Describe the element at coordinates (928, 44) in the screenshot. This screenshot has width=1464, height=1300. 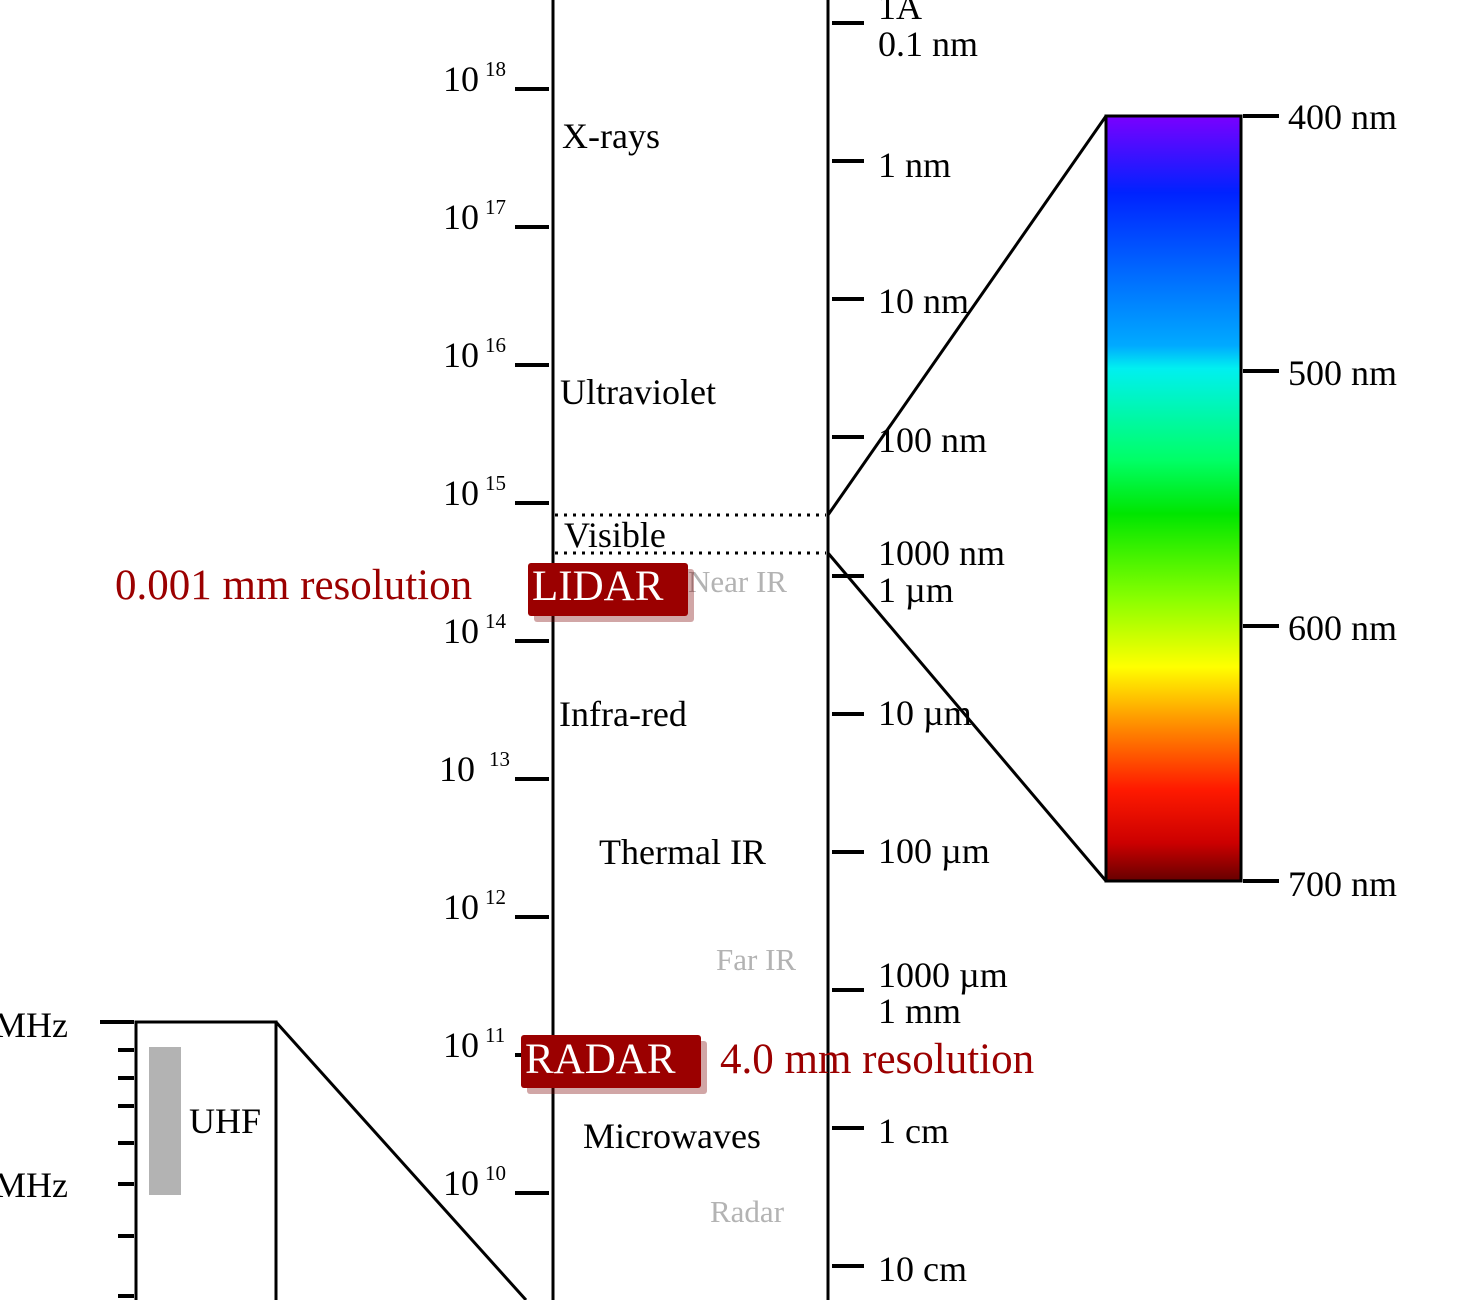
I see `wl-label-0-1nm: 0.1 nm` at that location.